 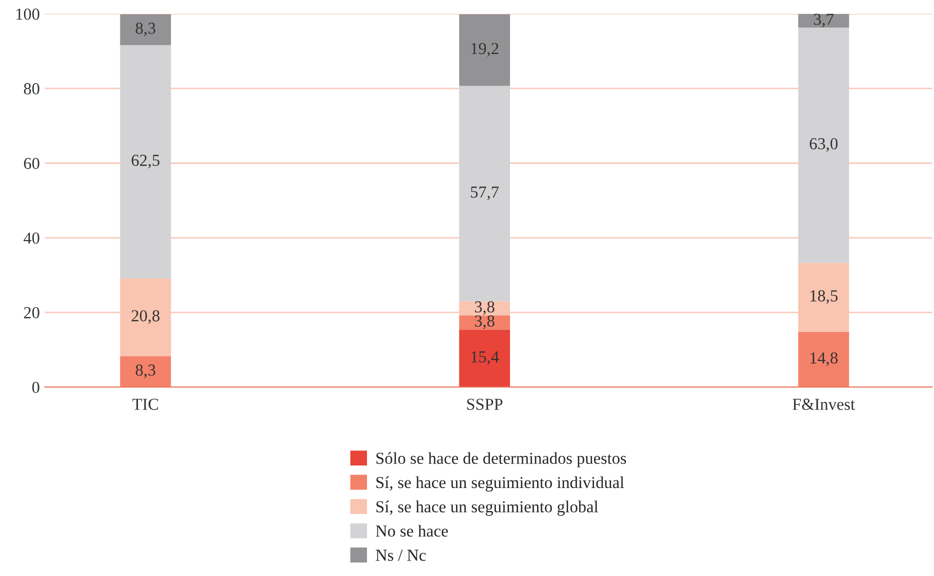 I want to click on y-tick-label: 60, so click(x=32, y=164).